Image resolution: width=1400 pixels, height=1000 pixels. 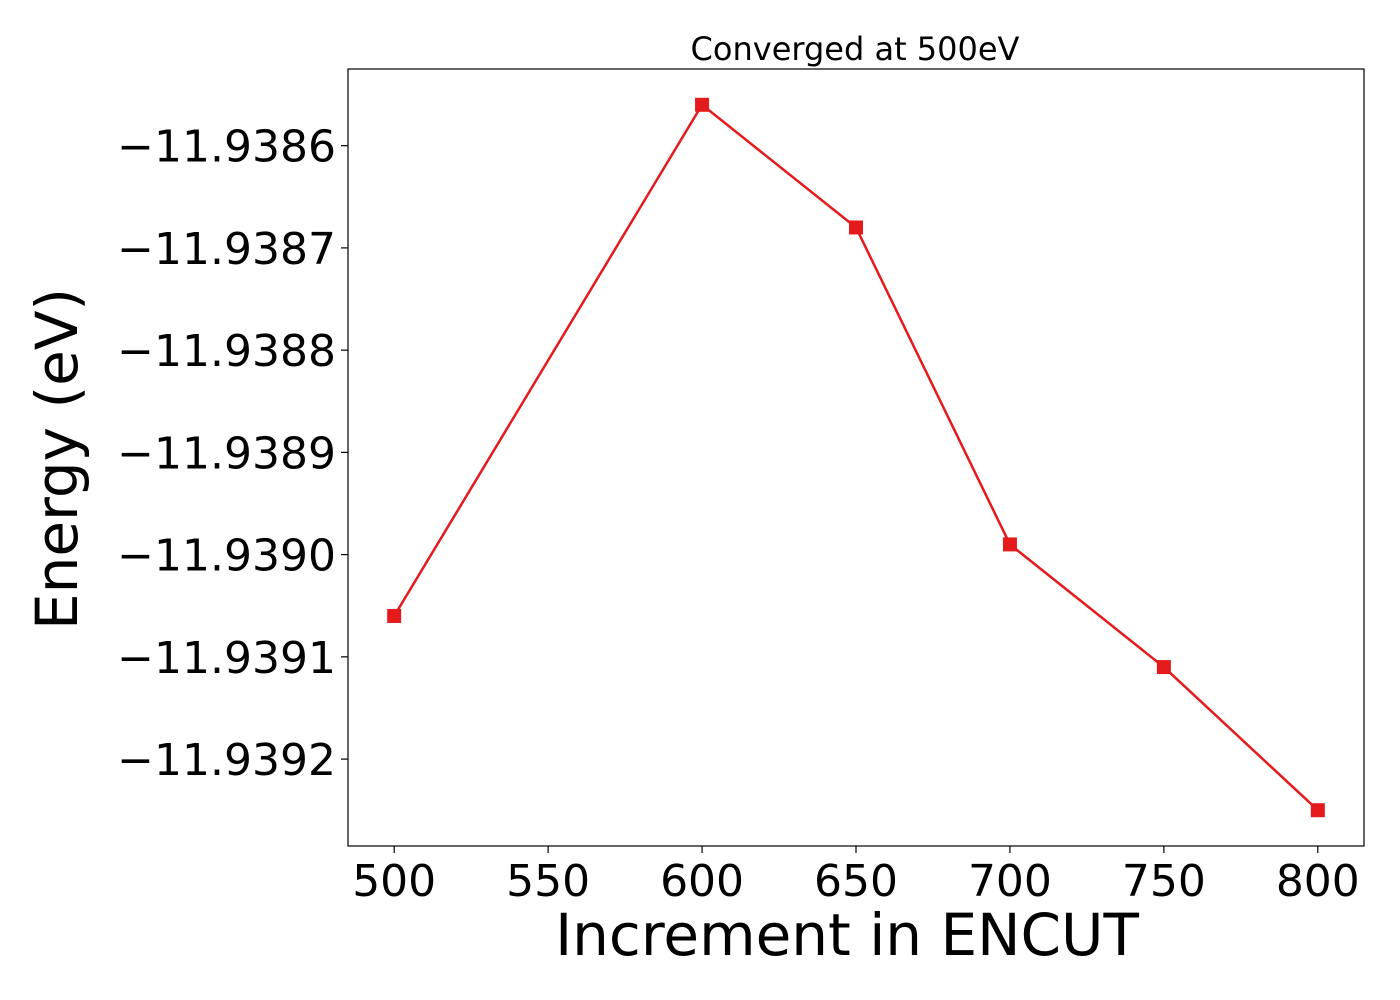 What do you see at coordinates (226, 556) in the screenshot?
I see `y-tick-label: −11.9390` at bounding box center [226, 556].